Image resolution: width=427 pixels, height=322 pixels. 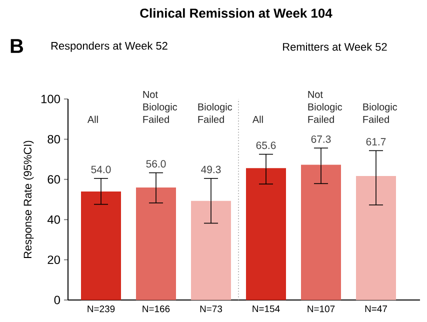 What do you see at coordinates (266, 309) in the screenshot?
I see `x-tick-label: N=154` at bounding box center [266, 309].